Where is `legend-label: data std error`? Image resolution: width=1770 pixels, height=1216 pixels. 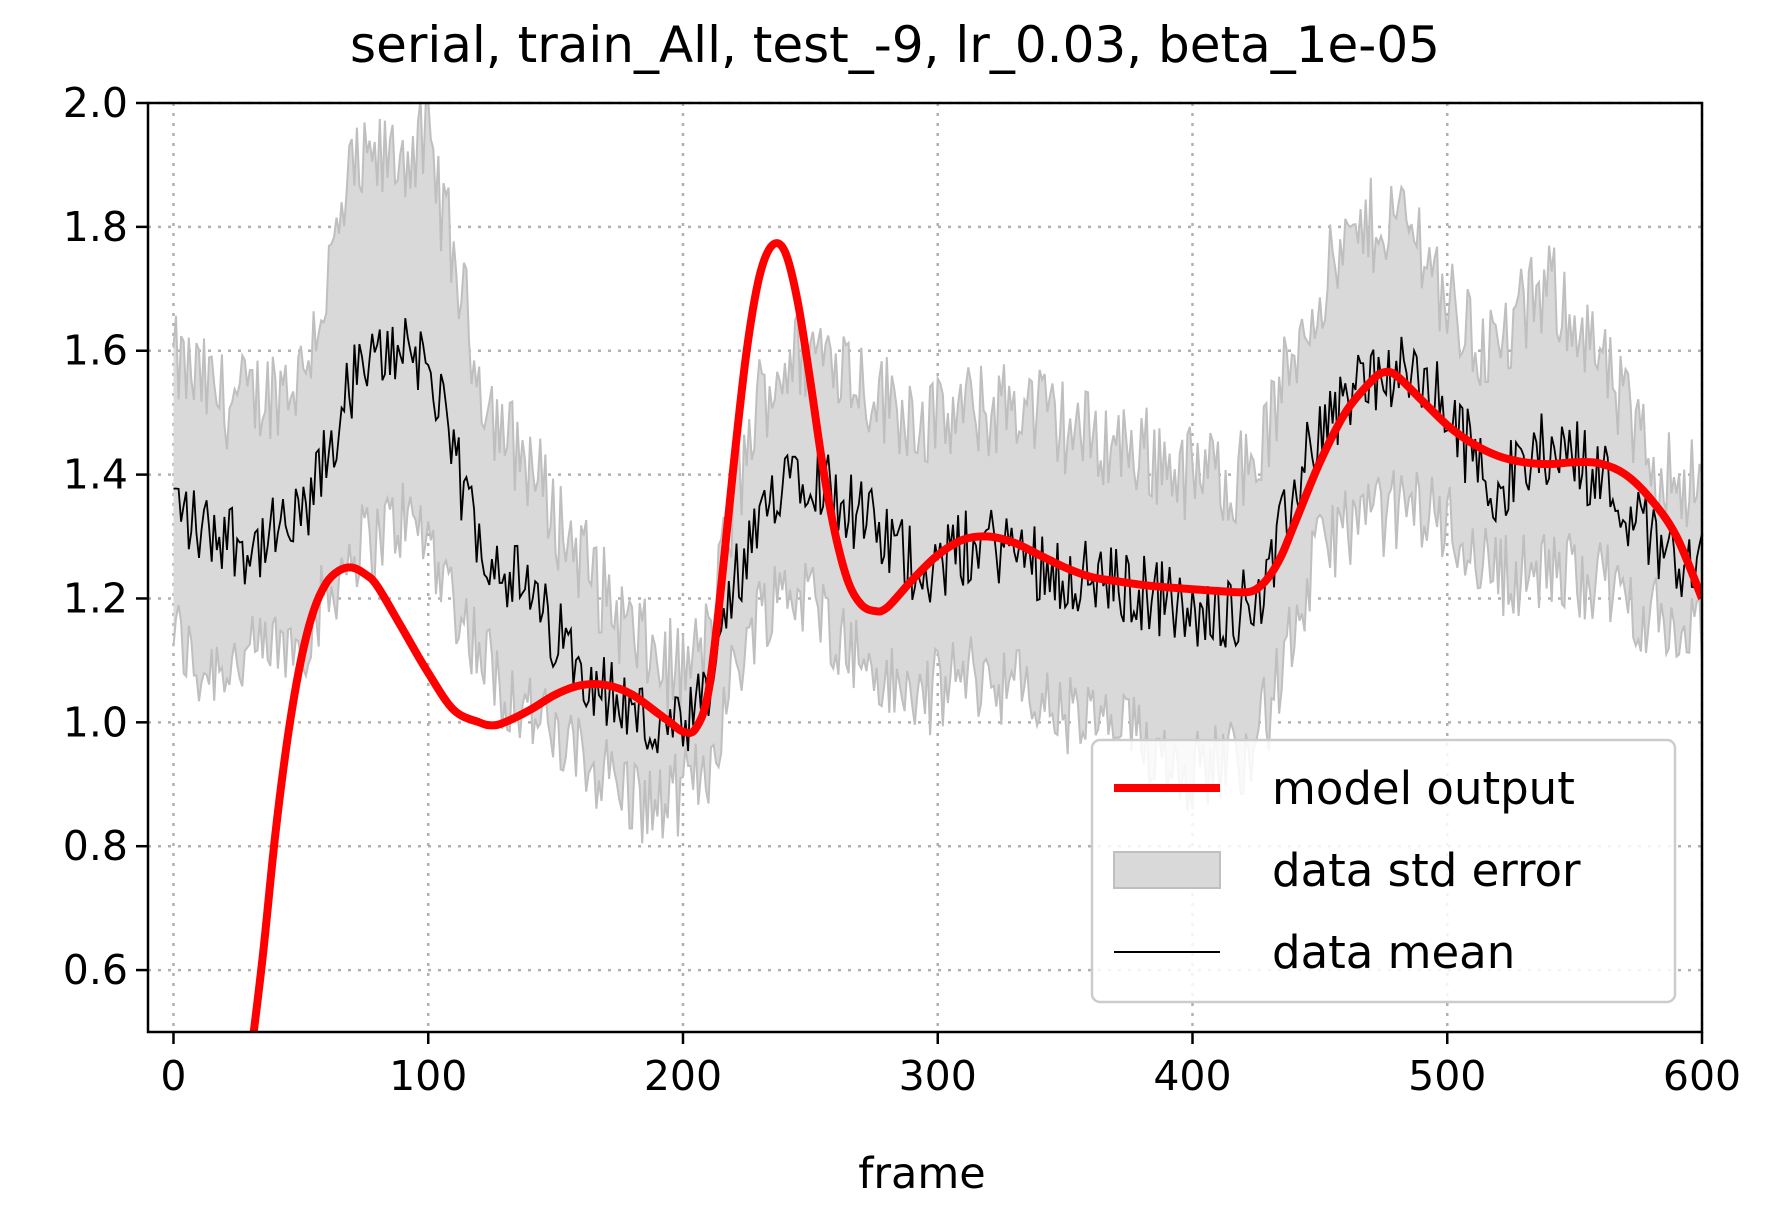 legend-label: data std error is located at coordinates (1426, 870).